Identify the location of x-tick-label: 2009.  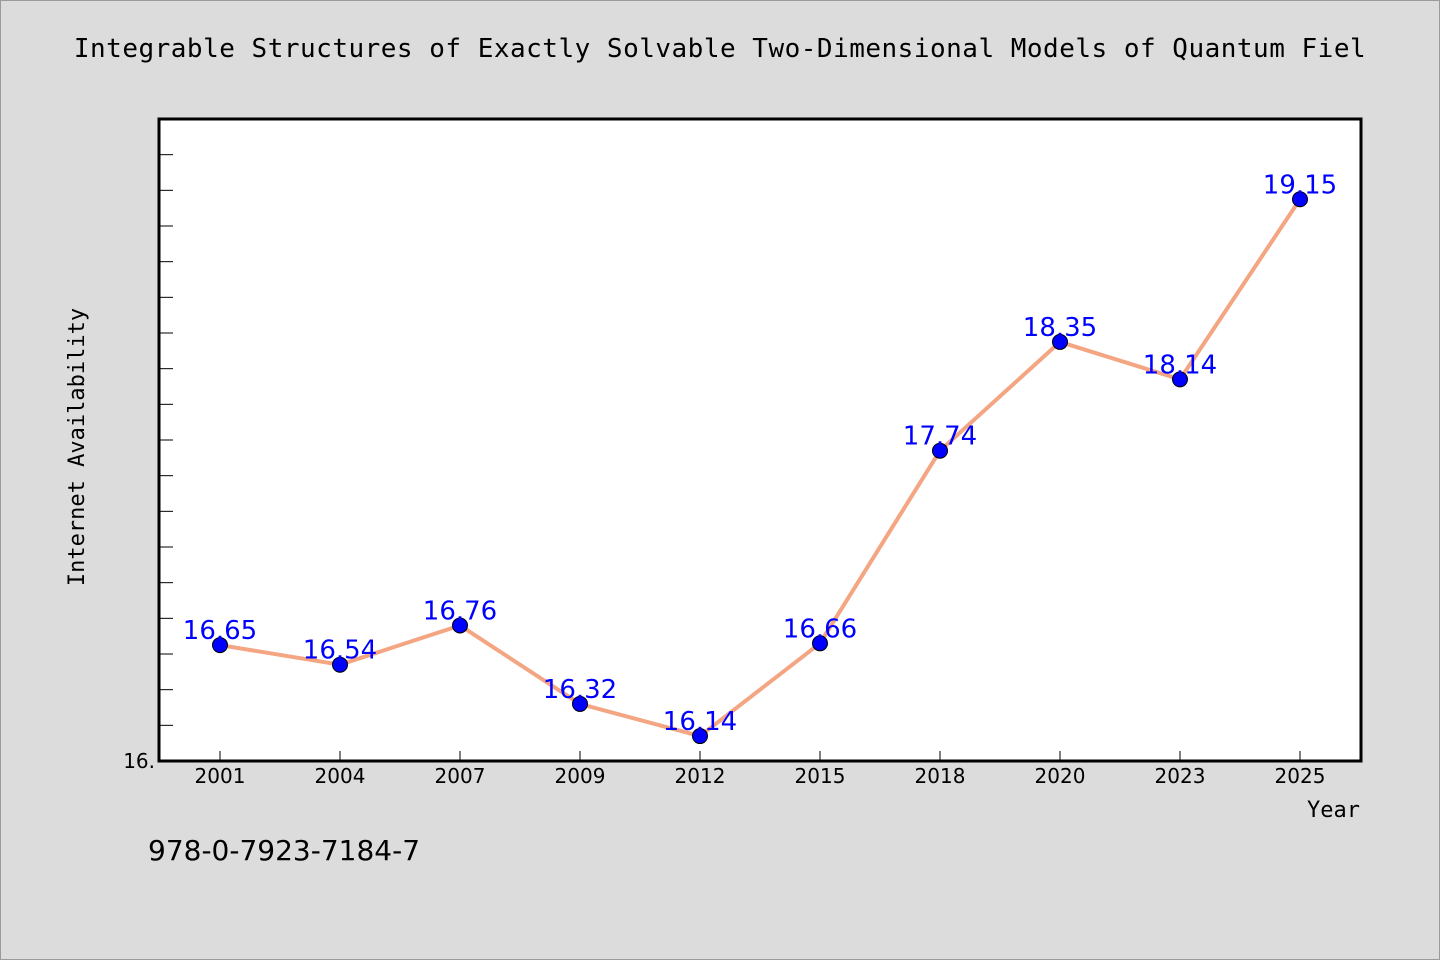
(580, 776).